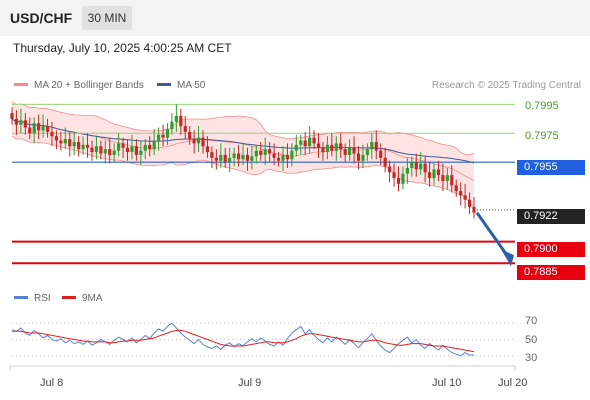 Image resolution: width=590 pixels, height=400 pixels. Describe the element at coordinates (542, 136) in the screenshot. I see `resistance-label-1: 0.7975` at that location.